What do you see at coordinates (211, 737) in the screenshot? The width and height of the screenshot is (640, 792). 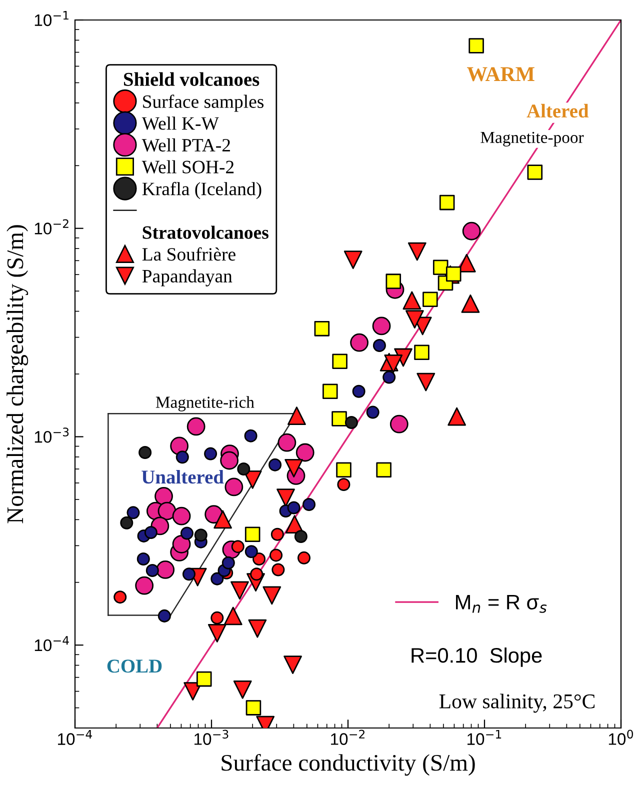 I see `x-tick-label: 10$^{−3}$` at bounding box center [211, 737].